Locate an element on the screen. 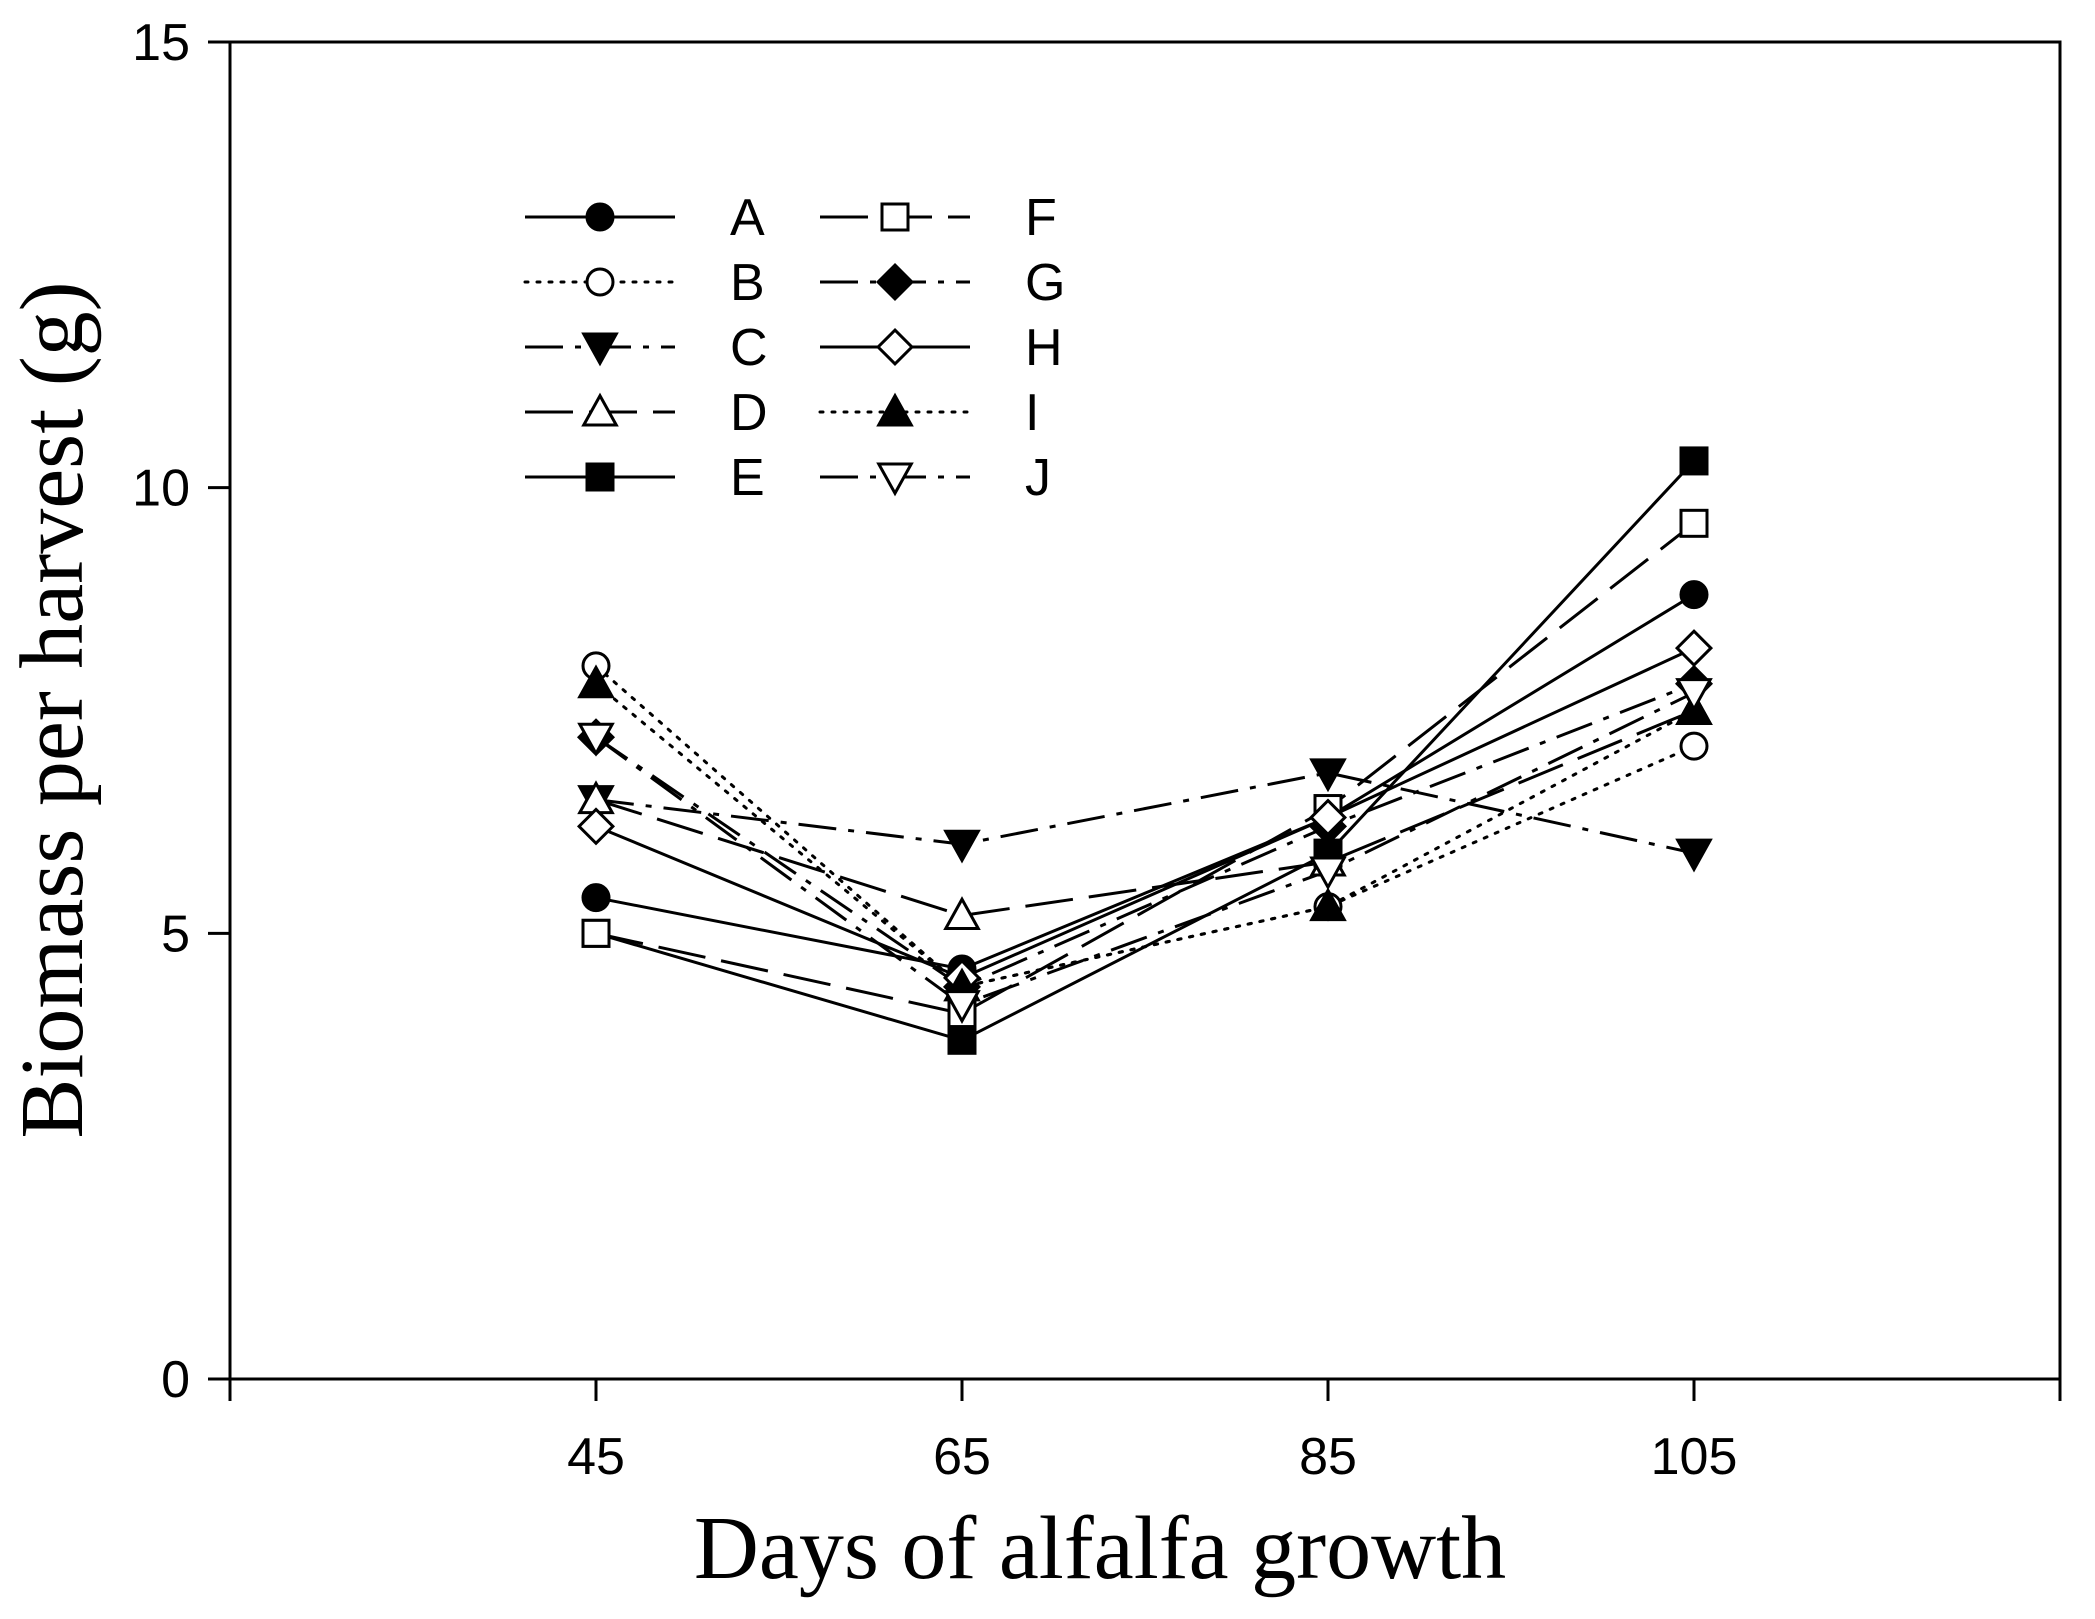 The width and height of the screenshot is (2095, 1619). series-line-G is located at coordinates (1145, 835).